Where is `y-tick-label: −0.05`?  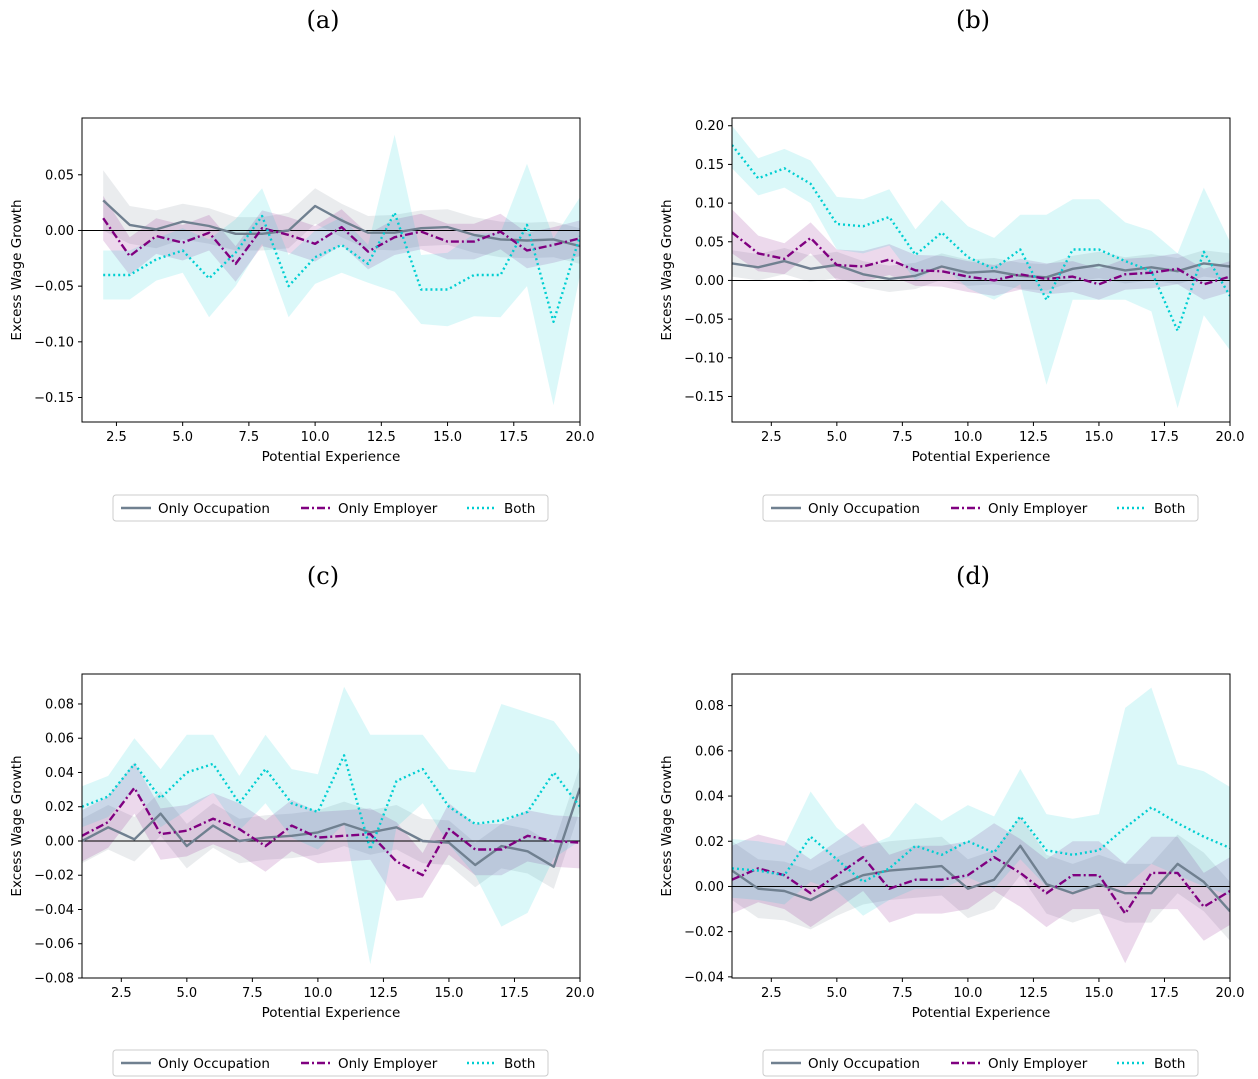
y-tick-label: −0.05 is located at coordinates (704, 320).